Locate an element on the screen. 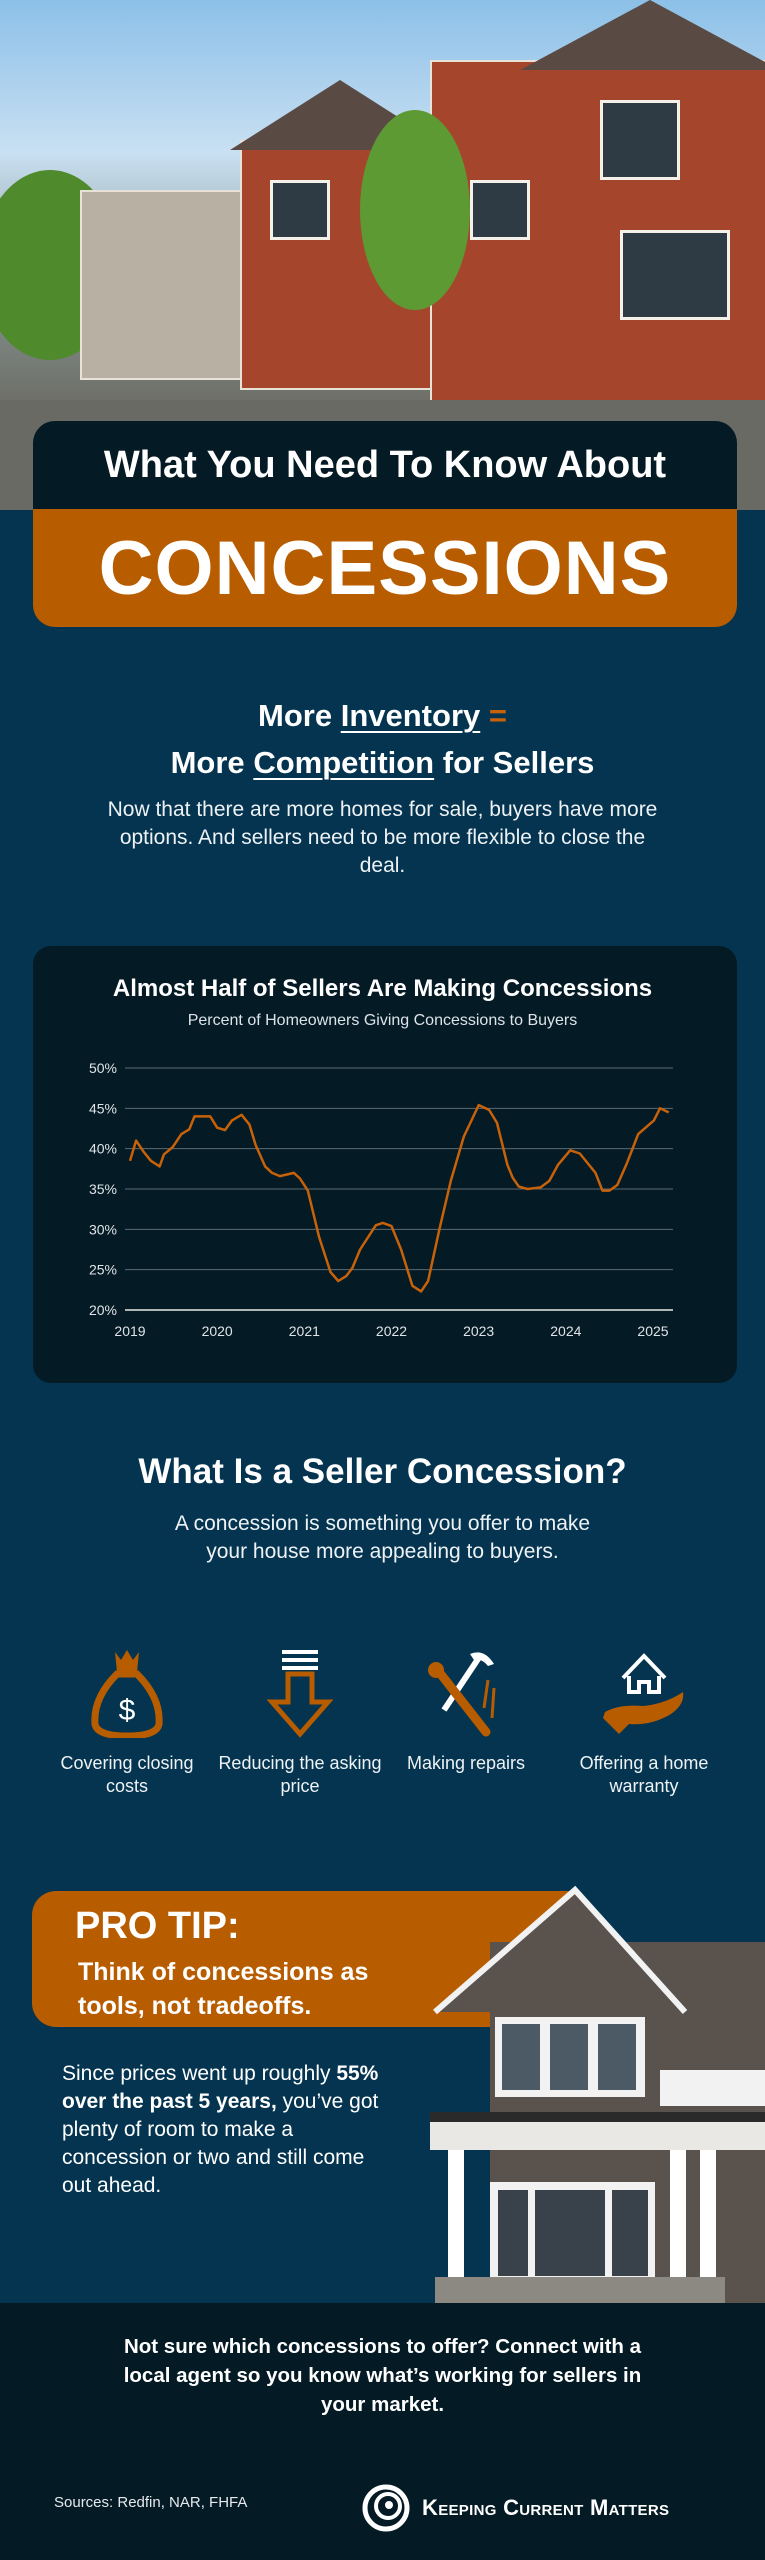 This screenshot has width=765, height=2560. money-bag-icon: $ is located at coordinates (127, 1694).